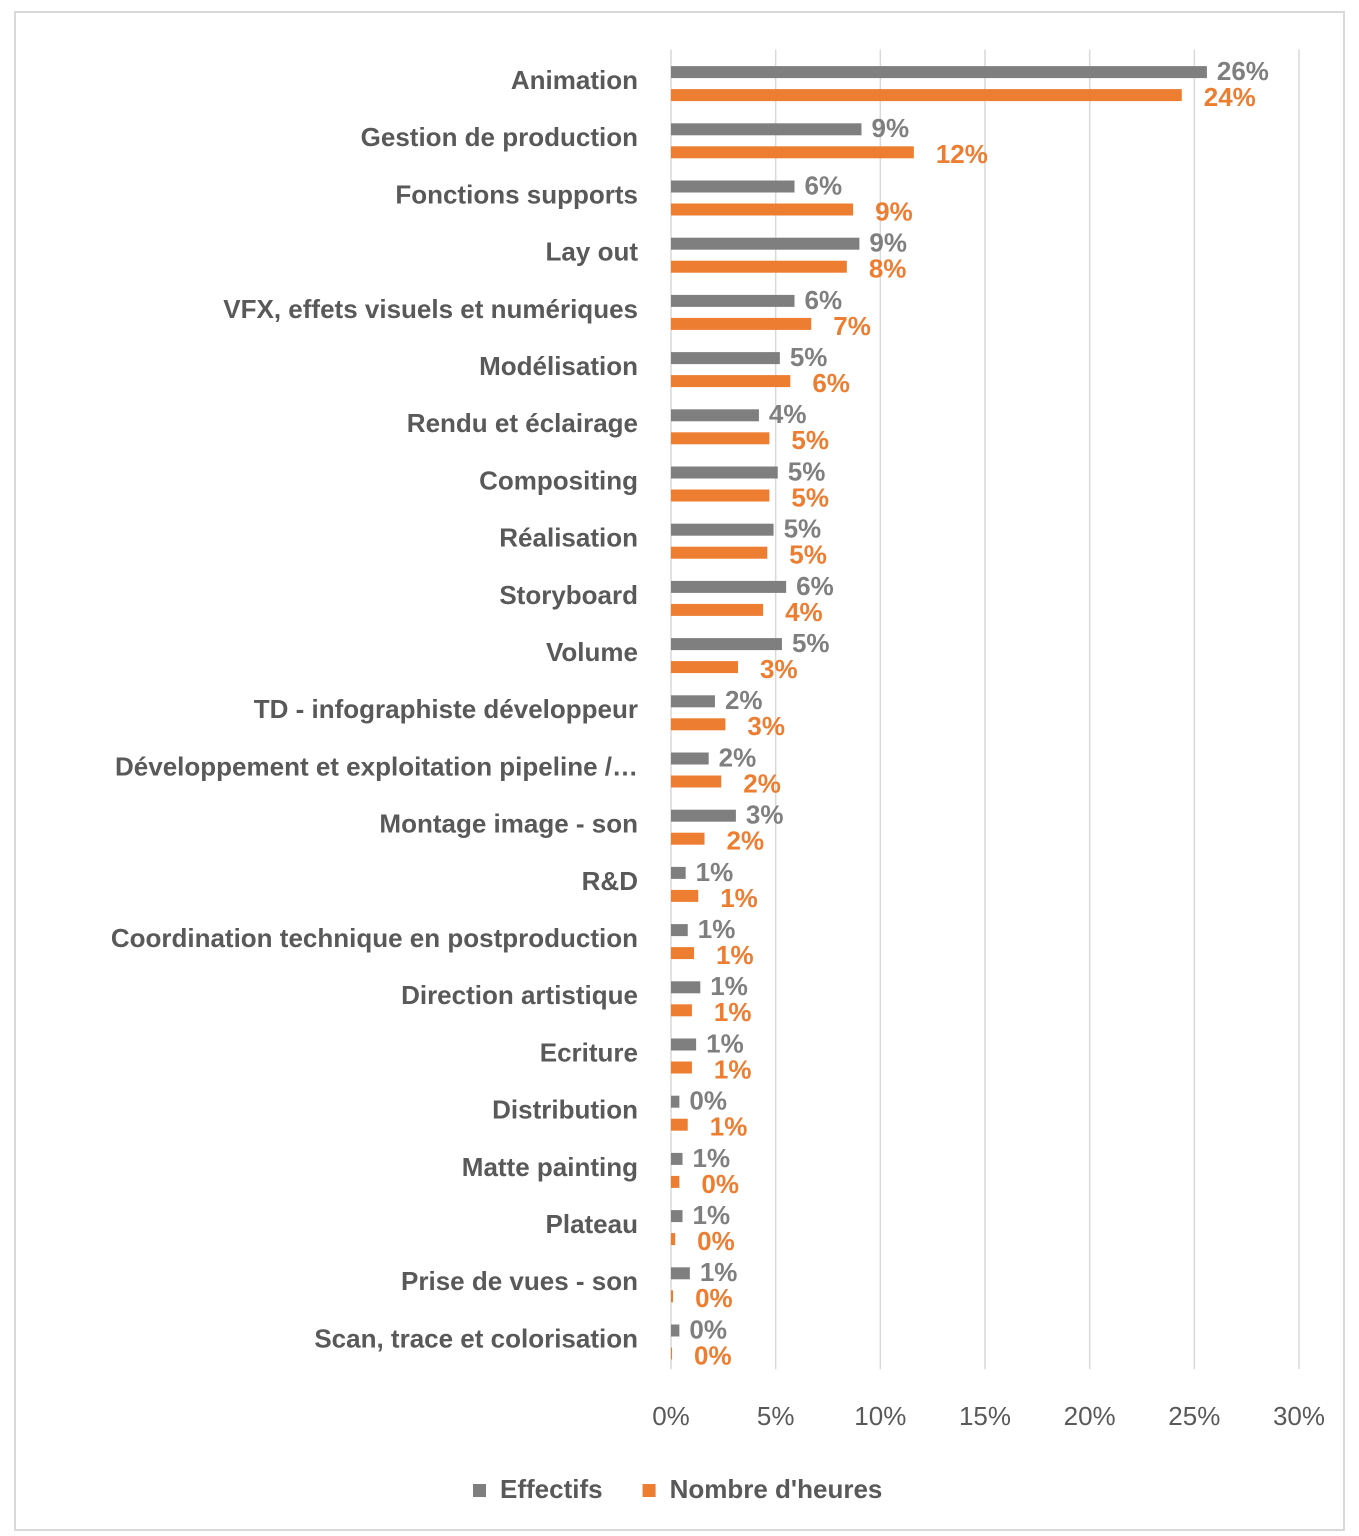 This screenshot has height=1536, width=1359. Describe the element at coordinates (776, 1416) in the screenshot. I see `x-tick-label: 5%` at that location.